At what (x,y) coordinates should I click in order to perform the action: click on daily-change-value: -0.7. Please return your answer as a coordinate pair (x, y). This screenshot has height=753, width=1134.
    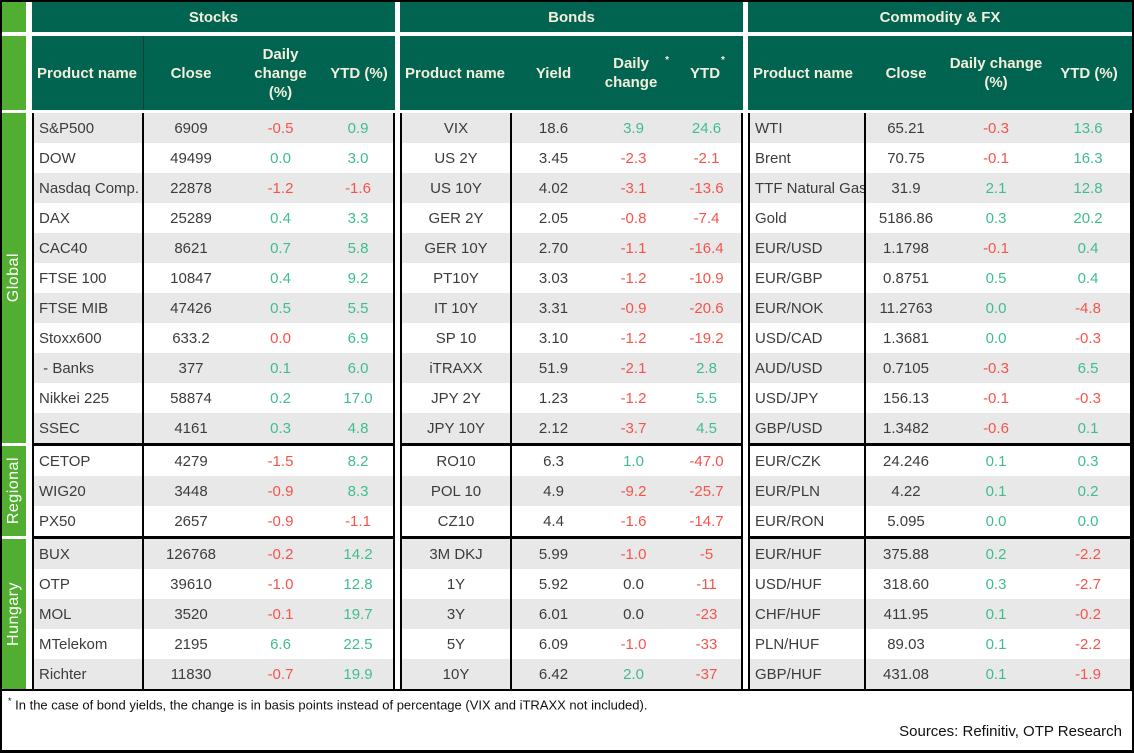
    Looking at the image, I should click on (280, 674).